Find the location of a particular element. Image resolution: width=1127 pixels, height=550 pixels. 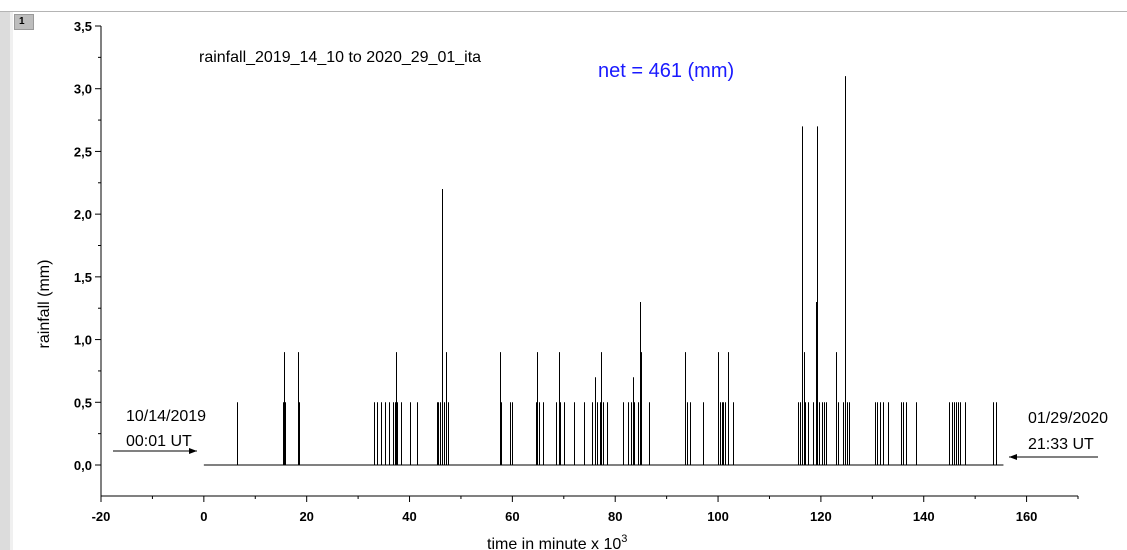

y-tick-label: 2,0 is located at coordinates (83, 214).